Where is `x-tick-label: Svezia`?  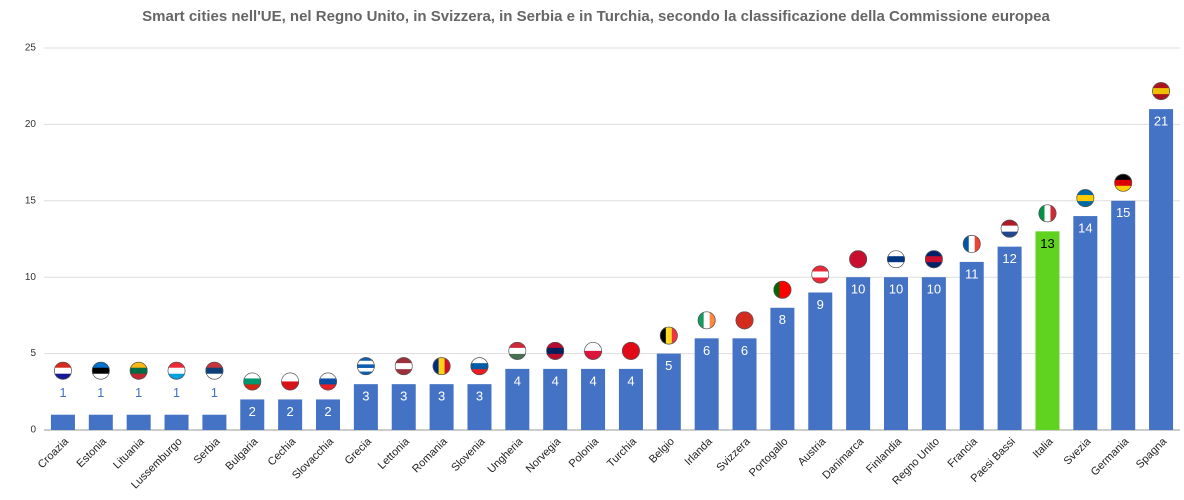
x-tick-label: Svezia is located at coordinates (1078, 451).